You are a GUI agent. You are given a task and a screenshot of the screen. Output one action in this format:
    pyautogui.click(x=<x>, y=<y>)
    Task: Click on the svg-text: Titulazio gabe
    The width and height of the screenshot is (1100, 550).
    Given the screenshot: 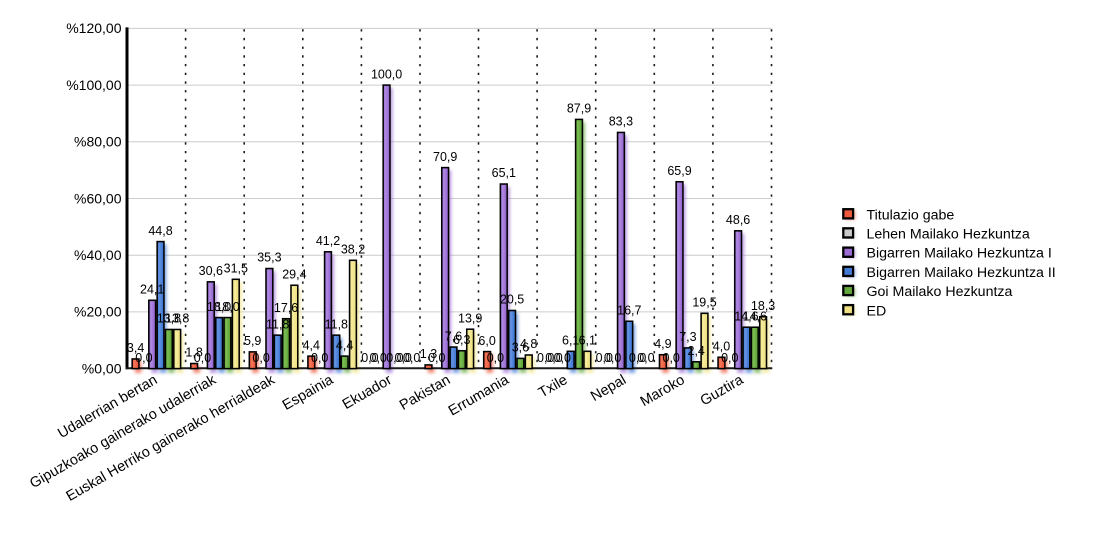 What is the action you would take?
    pyautogui.click(x=911, y=215)
    